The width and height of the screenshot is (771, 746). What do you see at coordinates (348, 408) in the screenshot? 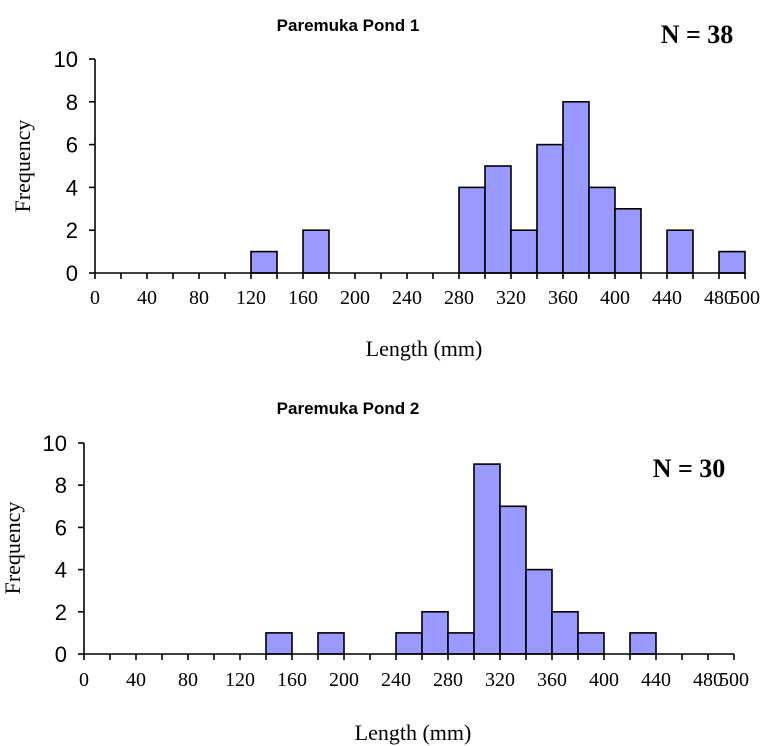
I see `chart-title: Paremuka Pond 2` at bounding box center [348, 408].